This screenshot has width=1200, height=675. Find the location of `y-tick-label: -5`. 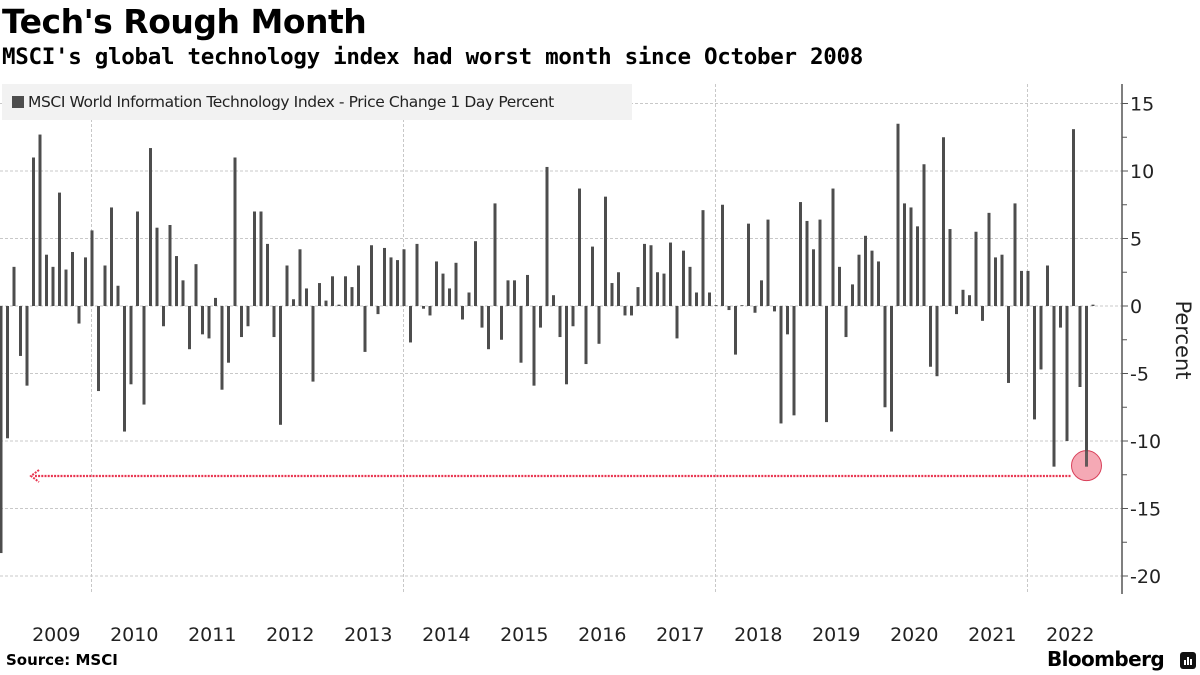

y-tick-label: -5 is located at coordinates (1139, 375).